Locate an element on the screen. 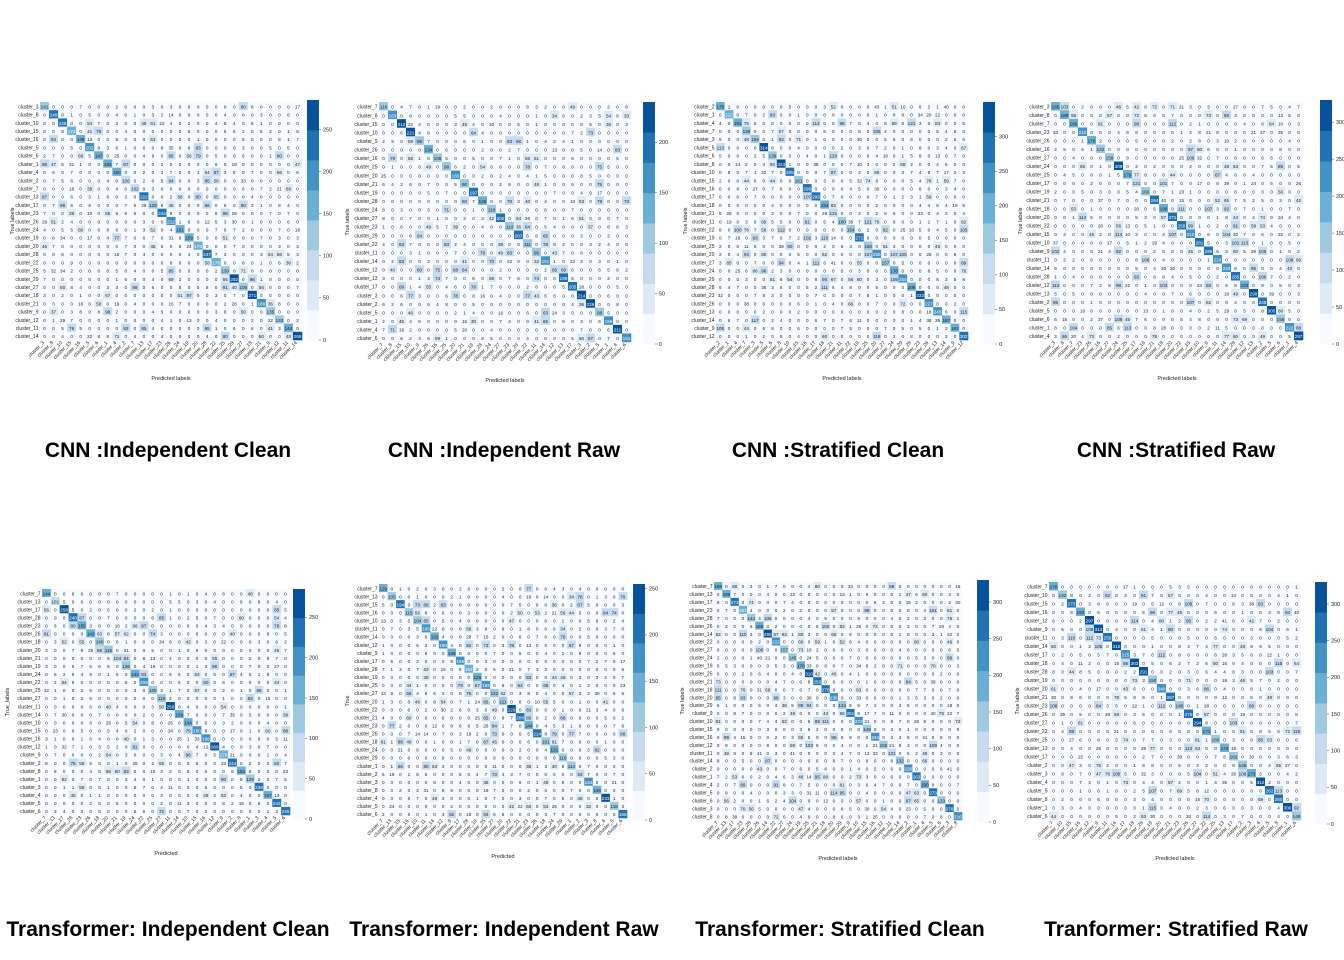  cell-value-label: 6 is located at coordinates (894, 139).